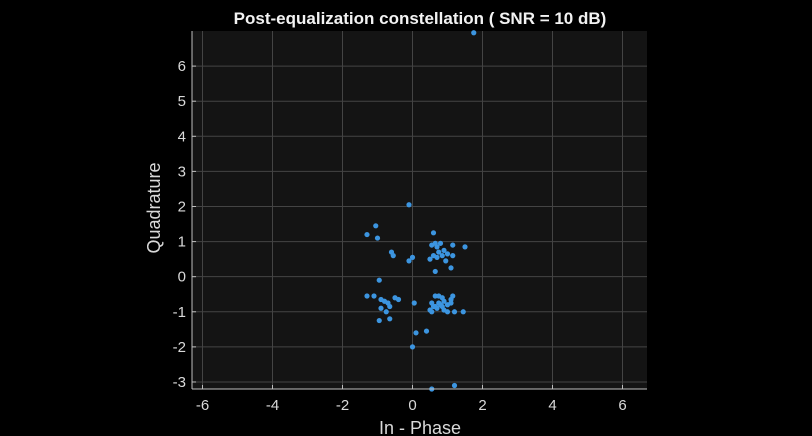 The image size is (812, 436). What do you see at coordinates (182, 136) in the screenshot?
I see `y-tick-label: 4` at bounding box center [182, 136].